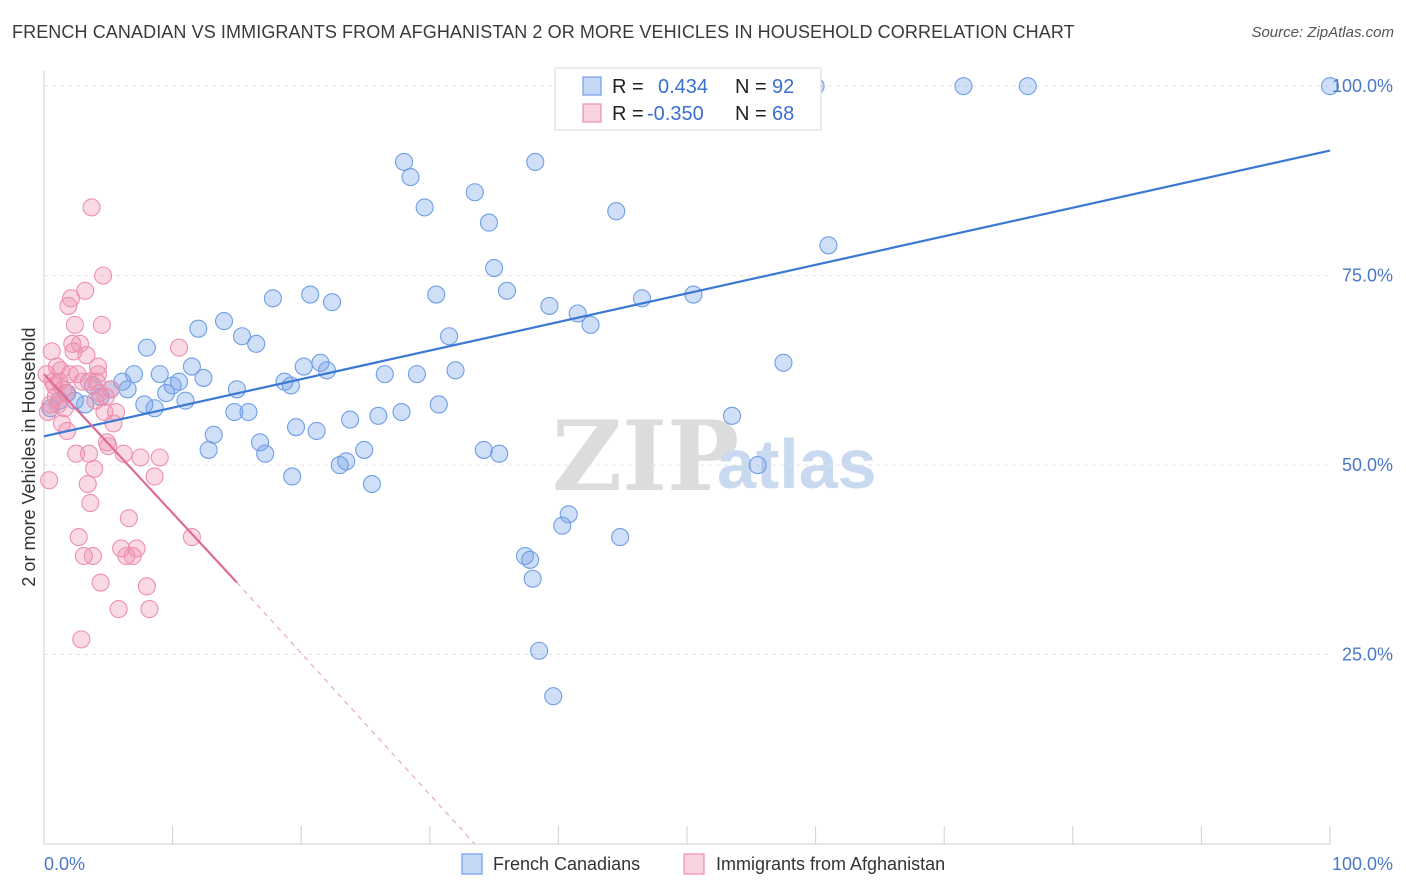 The width and height of the screenshot is (1406, 892). I want to click on y-tick-label: 25.0%, so click(1367, 655).